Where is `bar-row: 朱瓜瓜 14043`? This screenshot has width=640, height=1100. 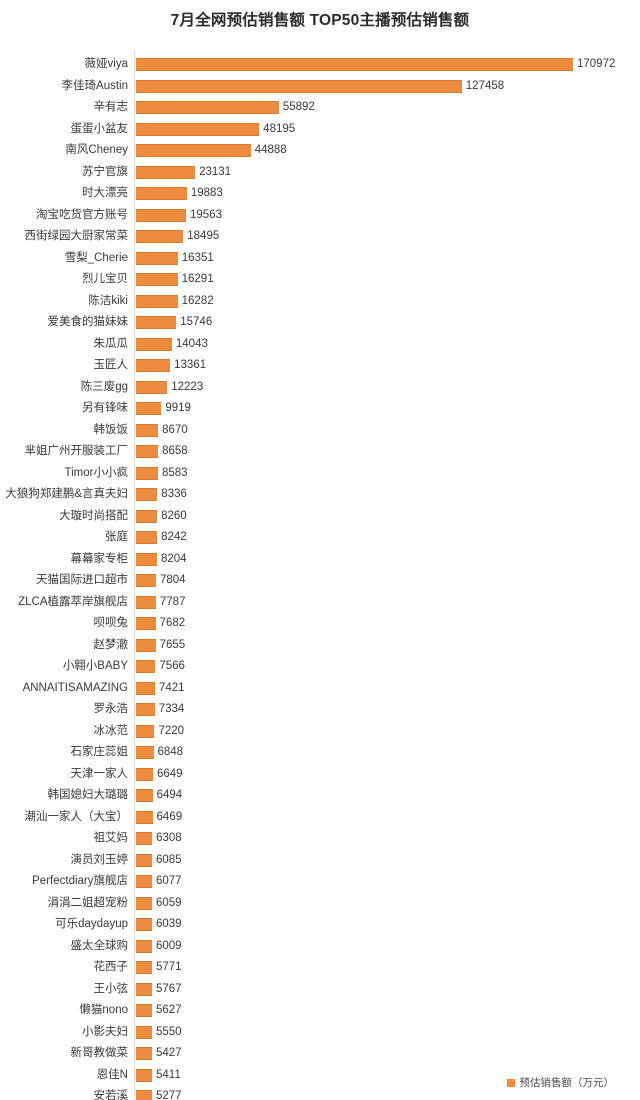
bar-row: 朱瓜瓜 14043 is located at coordinates (320, 345).